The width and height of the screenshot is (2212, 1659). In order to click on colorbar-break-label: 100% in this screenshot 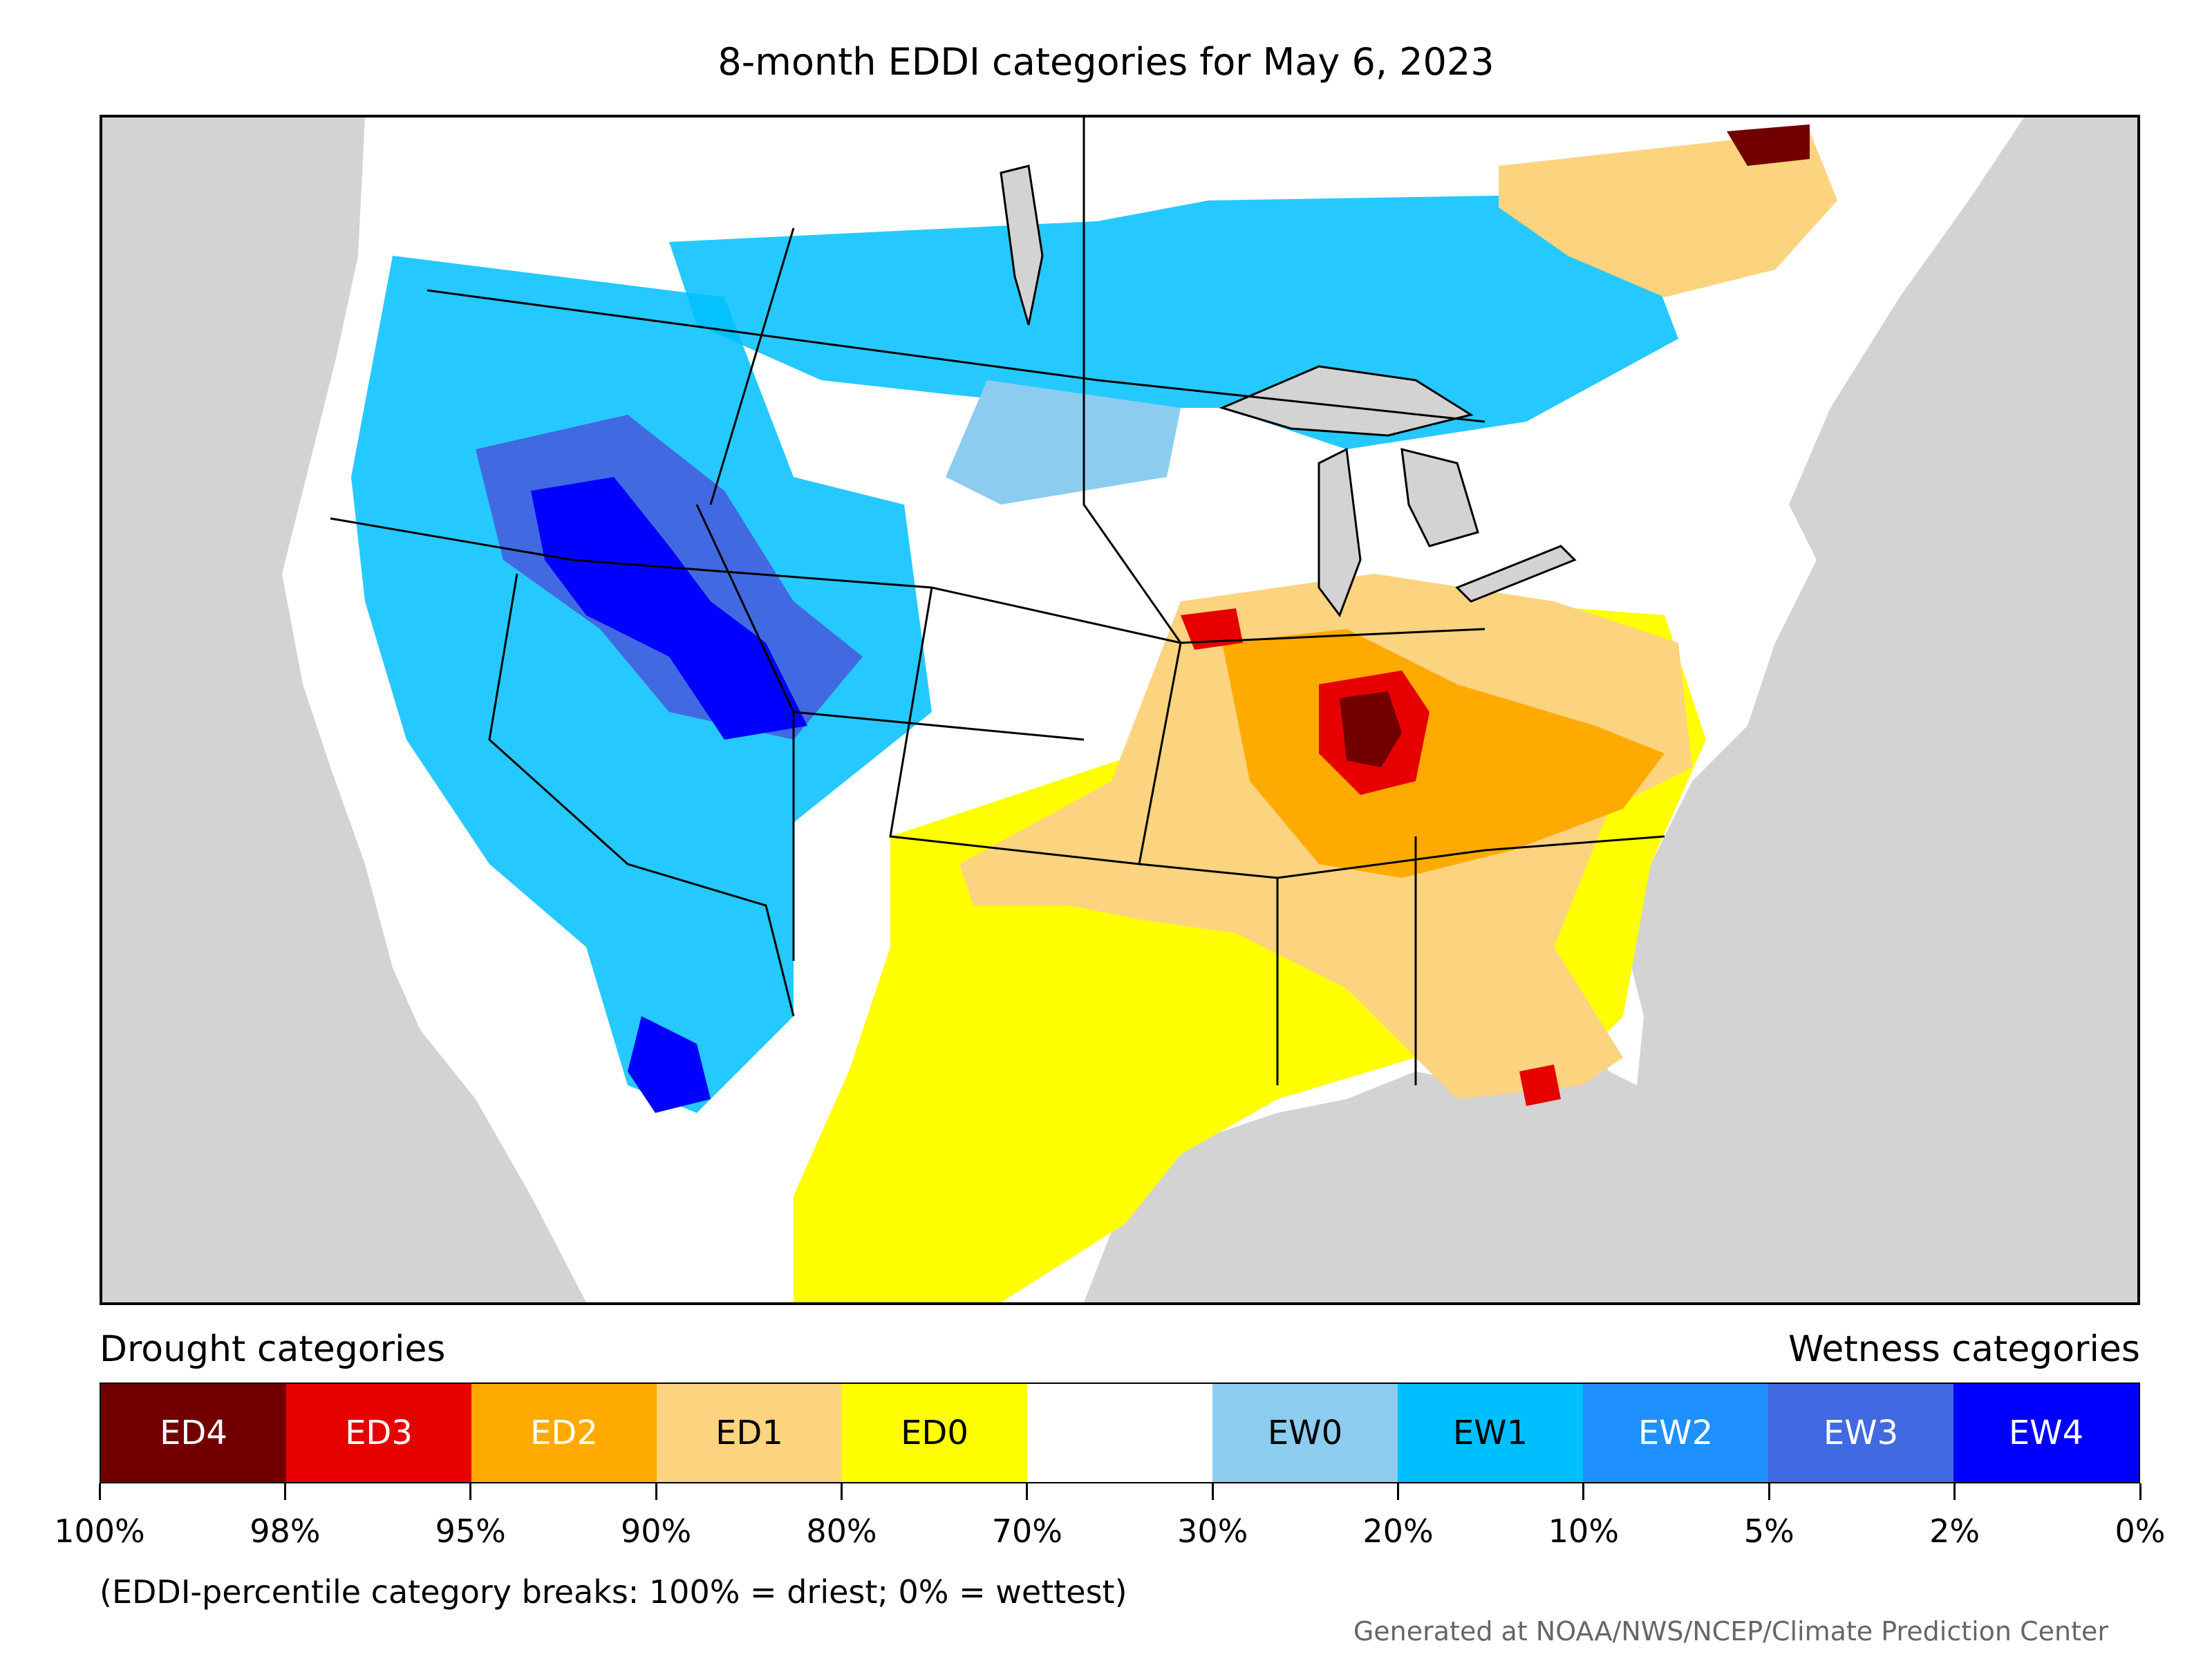, I will do `click(99, 1531)`.